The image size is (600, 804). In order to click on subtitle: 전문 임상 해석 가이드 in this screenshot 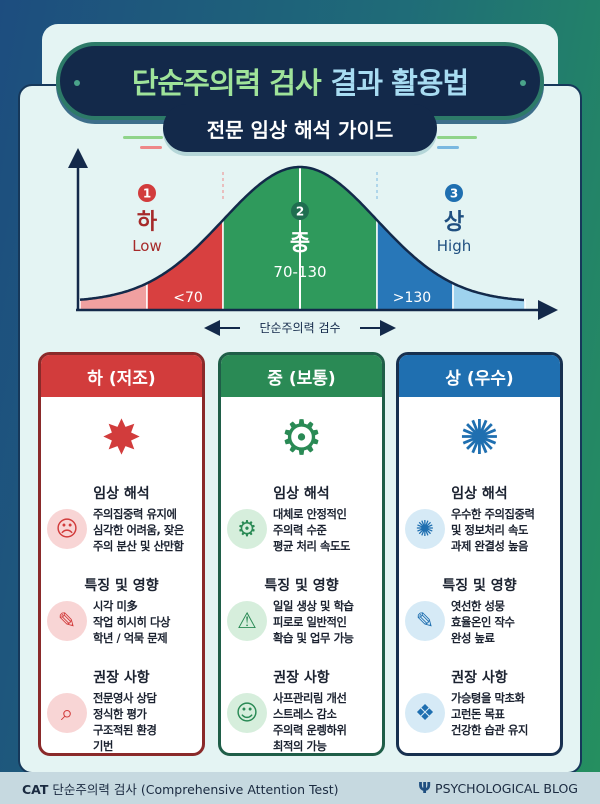, I will do `click(300, 128)`.